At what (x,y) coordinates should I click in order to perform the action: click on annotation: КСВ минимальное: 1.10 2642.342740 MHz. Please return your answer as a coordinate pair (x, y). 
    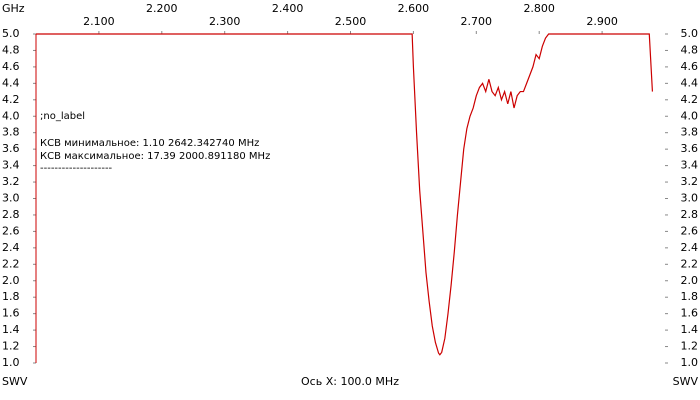
    Looking at the image, I should click on (149, 143).